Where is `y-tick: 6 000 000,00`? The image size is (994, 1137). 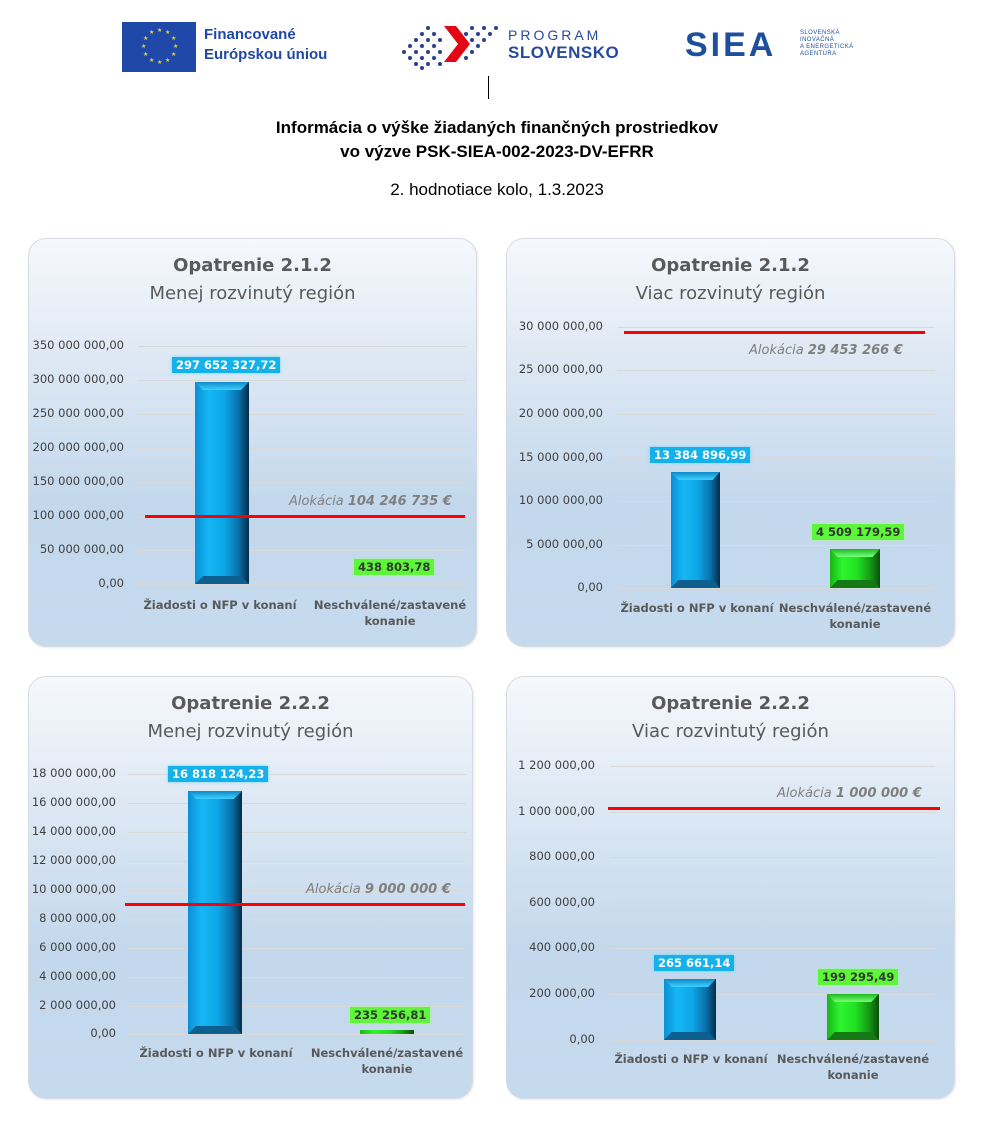
y-tick: 6 000 000,00 is located at coordinates (77, 947).